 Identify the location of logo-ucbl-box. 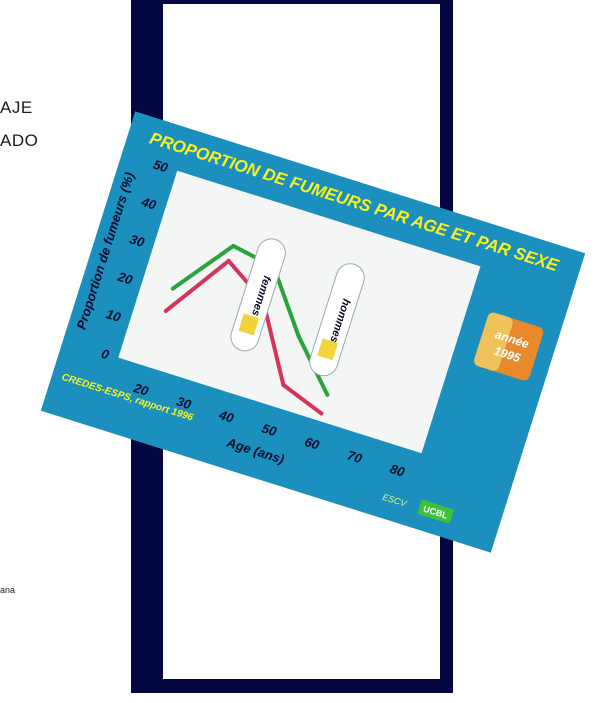
(435, 511).